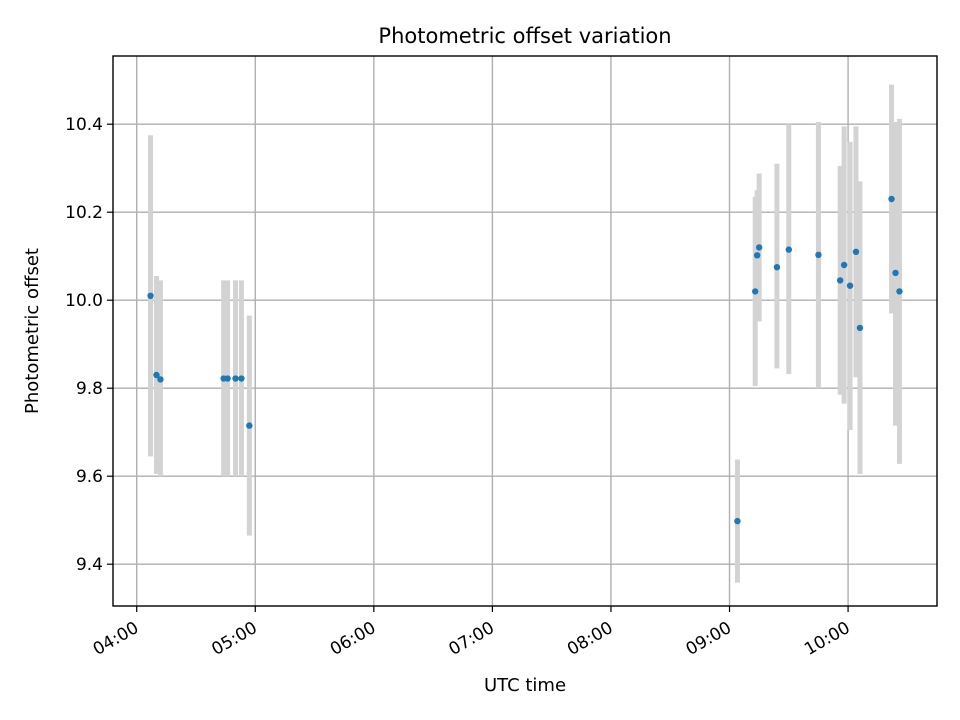 The image size is (960, 720). Describe the element at coordinates (89, 477) in the screenshot. I see `y-tick-label: 9.6` at that location.